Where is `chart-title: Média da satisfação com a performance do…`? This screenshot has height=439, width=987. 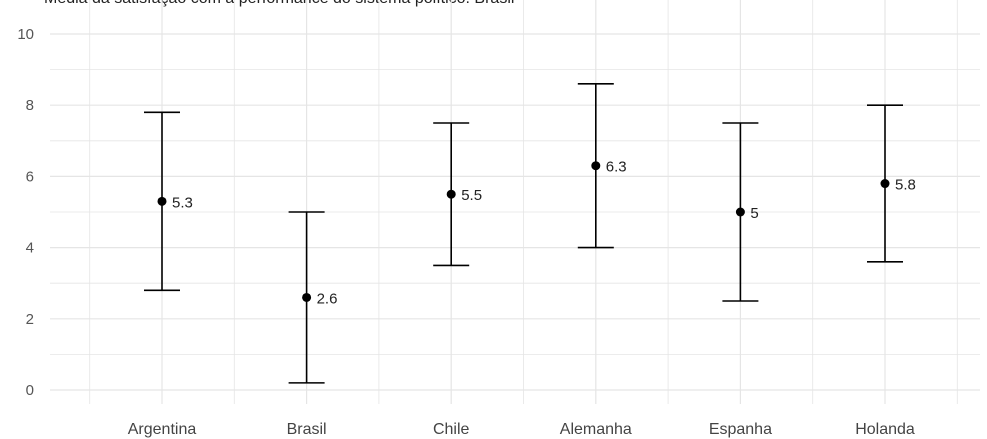
chart-title: Média da satisfação com a performance do… is located at coordinates (279, 4).